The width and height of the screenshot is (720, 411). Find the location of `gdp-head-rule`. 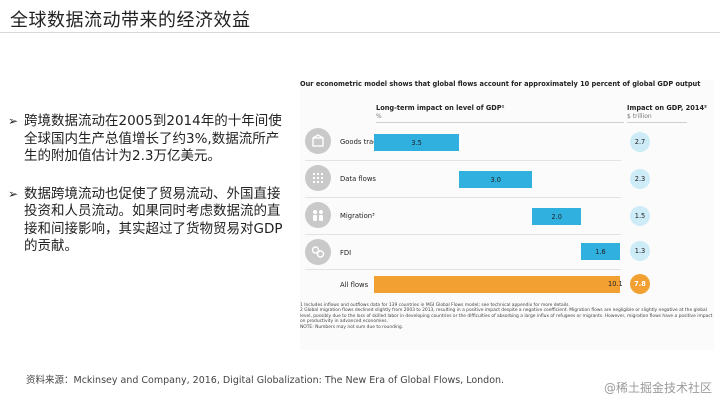

gdp-head-rule is located at coordinates (657, 122).